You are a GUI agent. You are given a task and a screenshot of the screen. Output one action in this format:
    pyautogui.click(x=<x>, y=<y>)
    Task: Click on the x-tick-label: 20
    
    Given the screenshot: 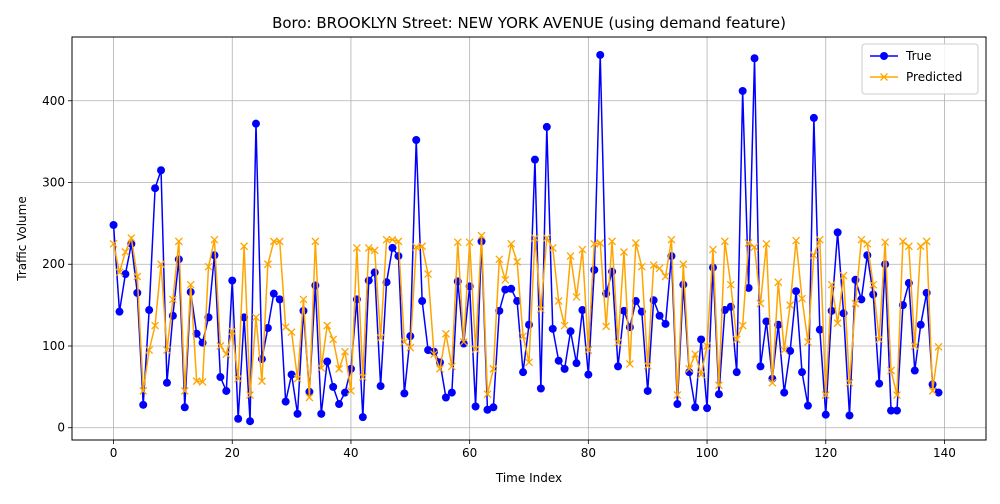 What is the action you would take?
    pyautogui.click(x=232, y=453)
    